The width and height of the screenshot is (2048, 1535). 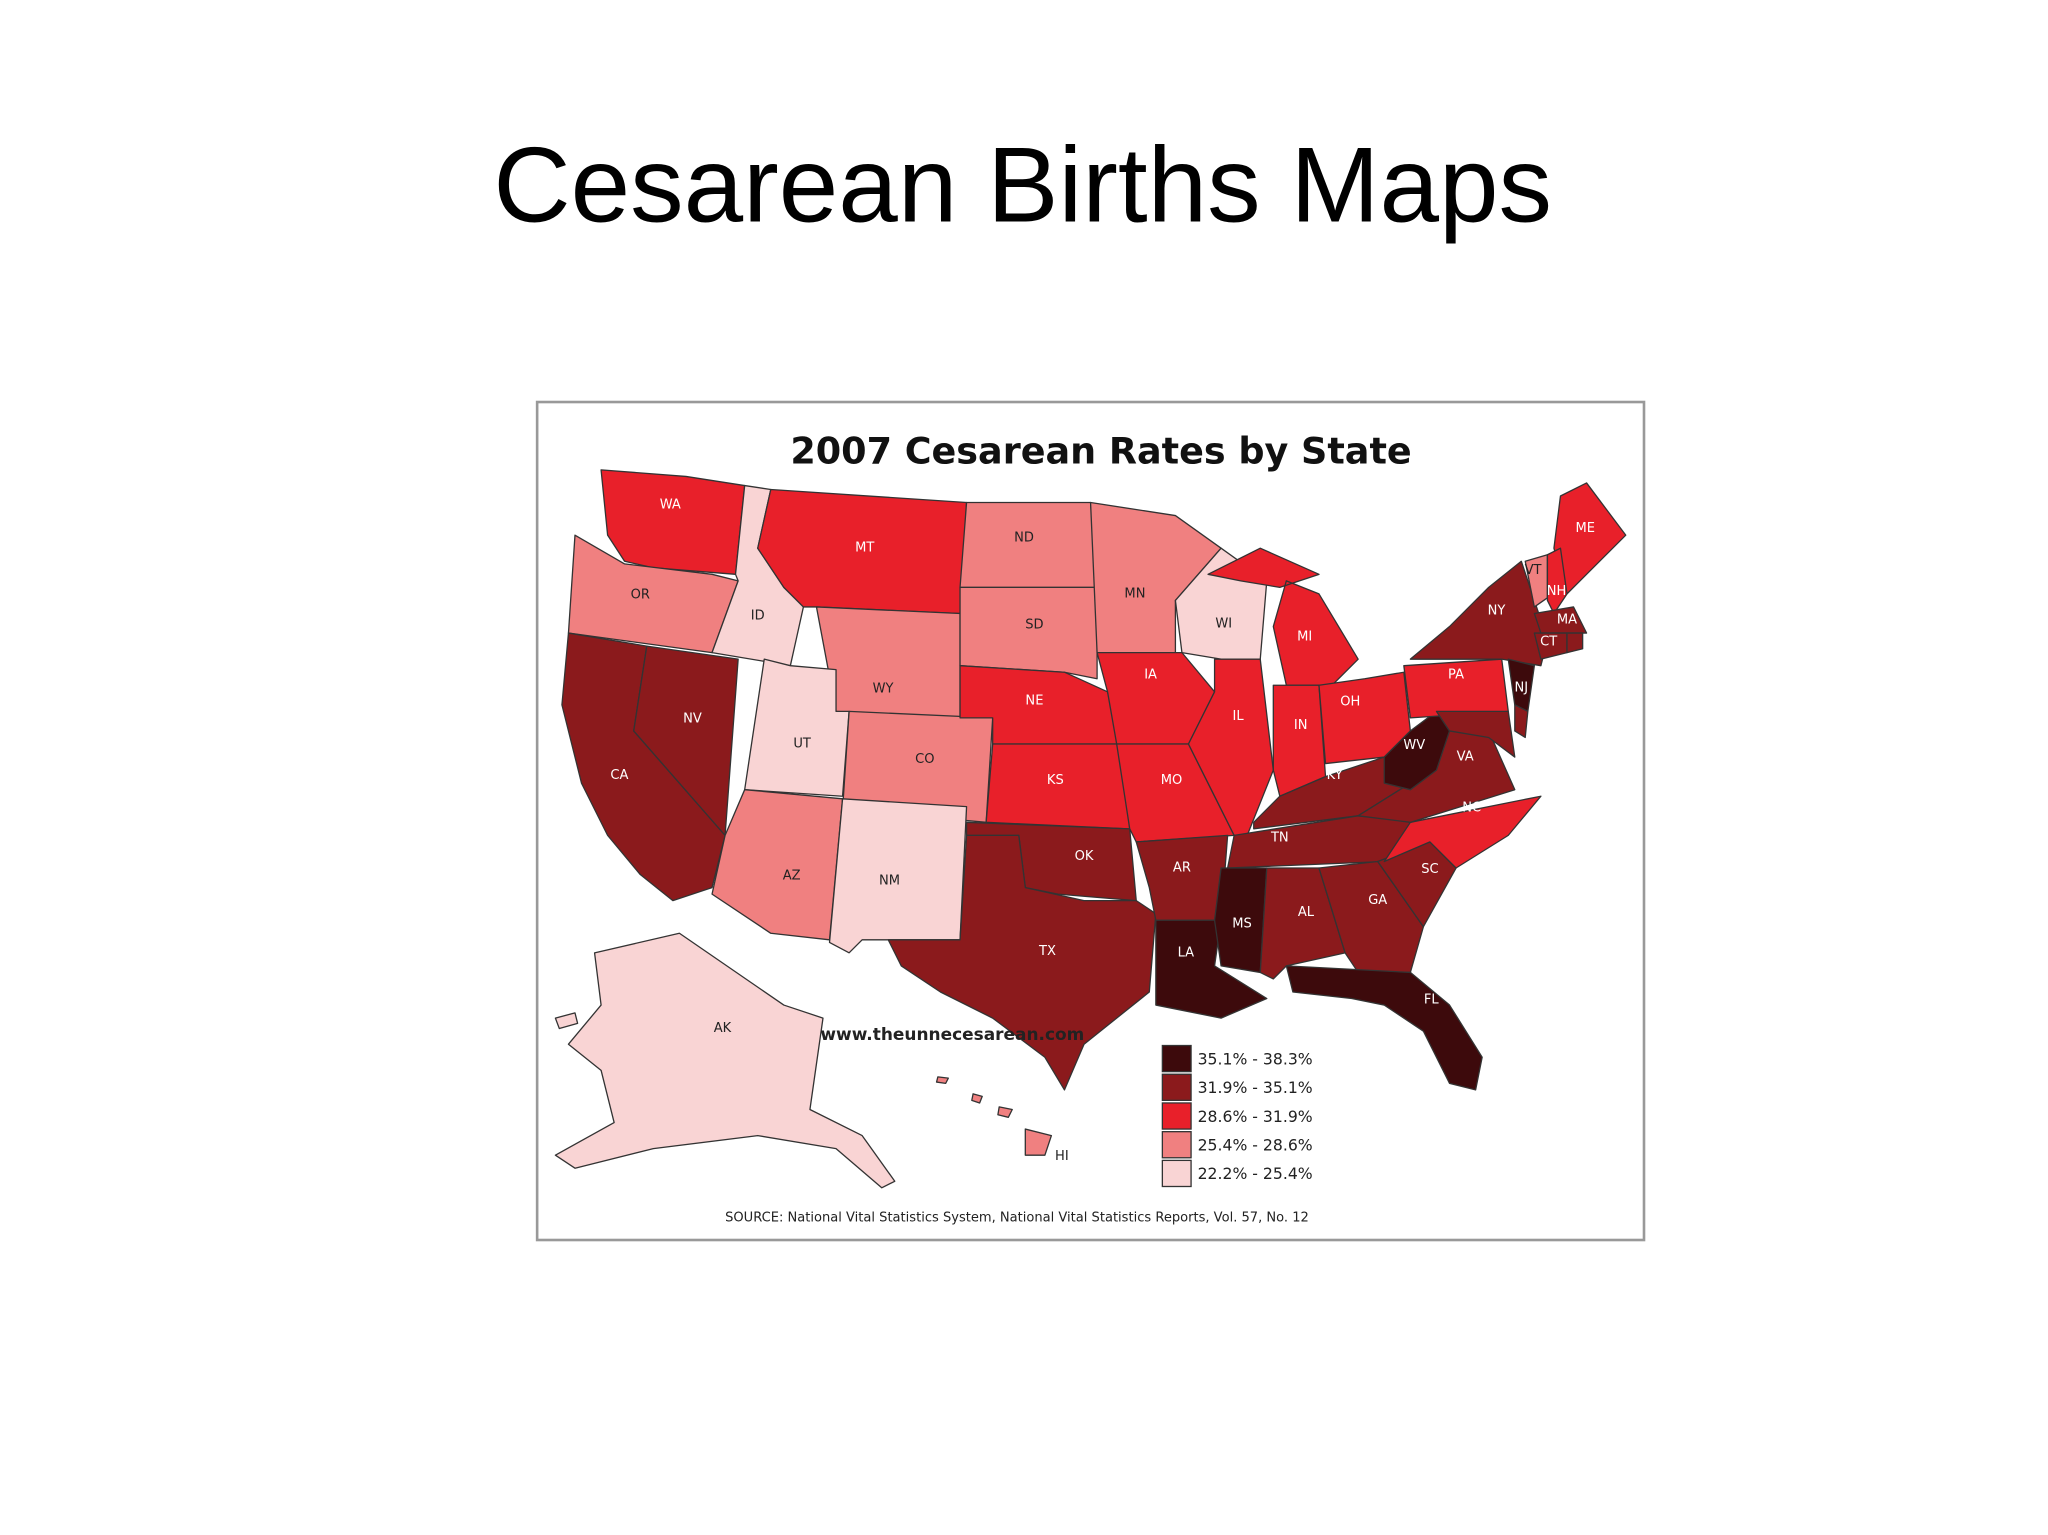 I want to click on state-label: NE, so click(x=1034, y=700).